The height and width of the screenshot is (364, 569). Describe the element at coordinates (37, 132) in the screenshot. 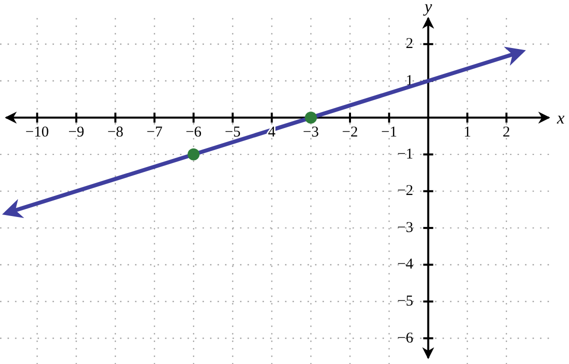

I see `x-tick-label: −10` at that location.